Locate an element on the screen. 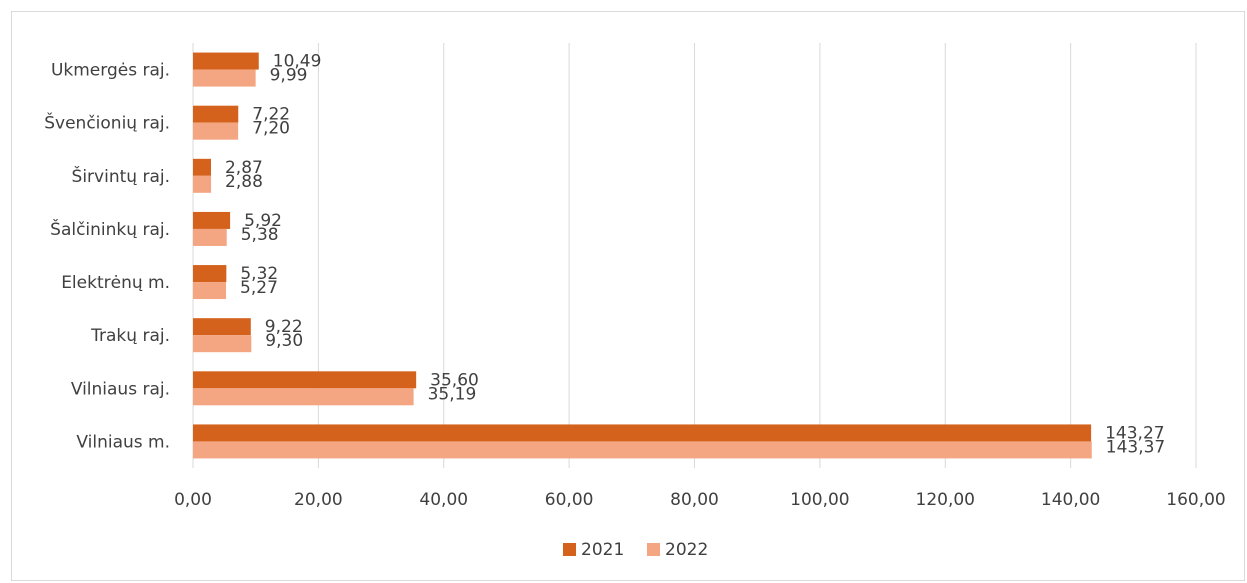 The image size is (1247, 583). data-label: 9,30 is located at coordinates (284, 341).